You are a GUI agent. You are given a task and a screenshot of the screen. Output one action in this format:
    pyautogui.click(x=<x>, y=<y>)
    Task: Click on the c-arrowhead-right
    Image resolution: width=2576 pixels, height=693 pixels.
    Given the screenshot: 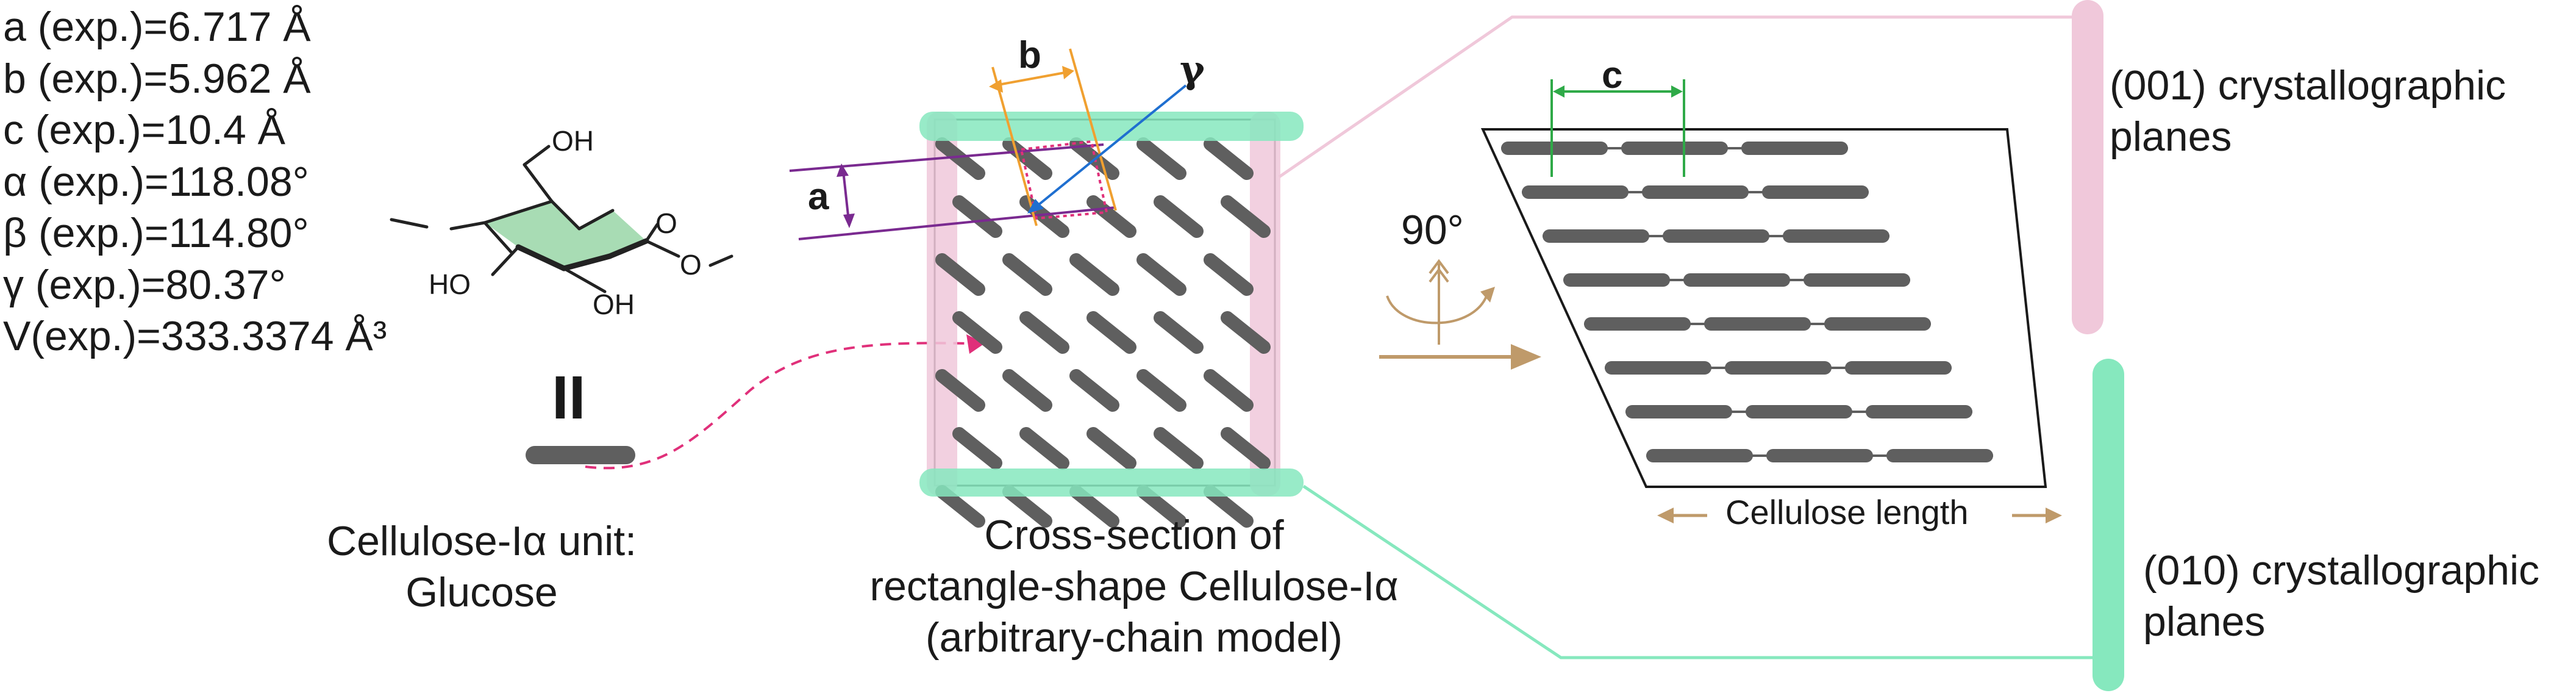 What is the action you would take?
    pyautogui.click(x=1677, y=91)
    